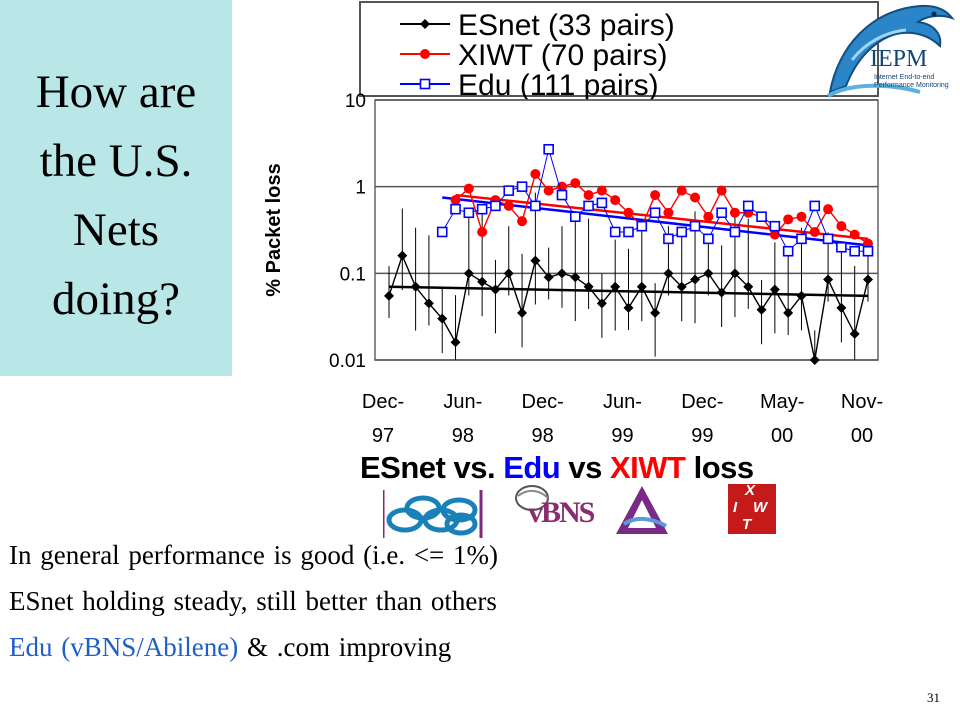 This screenshot has width=960, height=720. What do you see at coordinates (642, 510) in the screenshot?
I see `abilene-triangle-icon` at bounding box center [642, 510].